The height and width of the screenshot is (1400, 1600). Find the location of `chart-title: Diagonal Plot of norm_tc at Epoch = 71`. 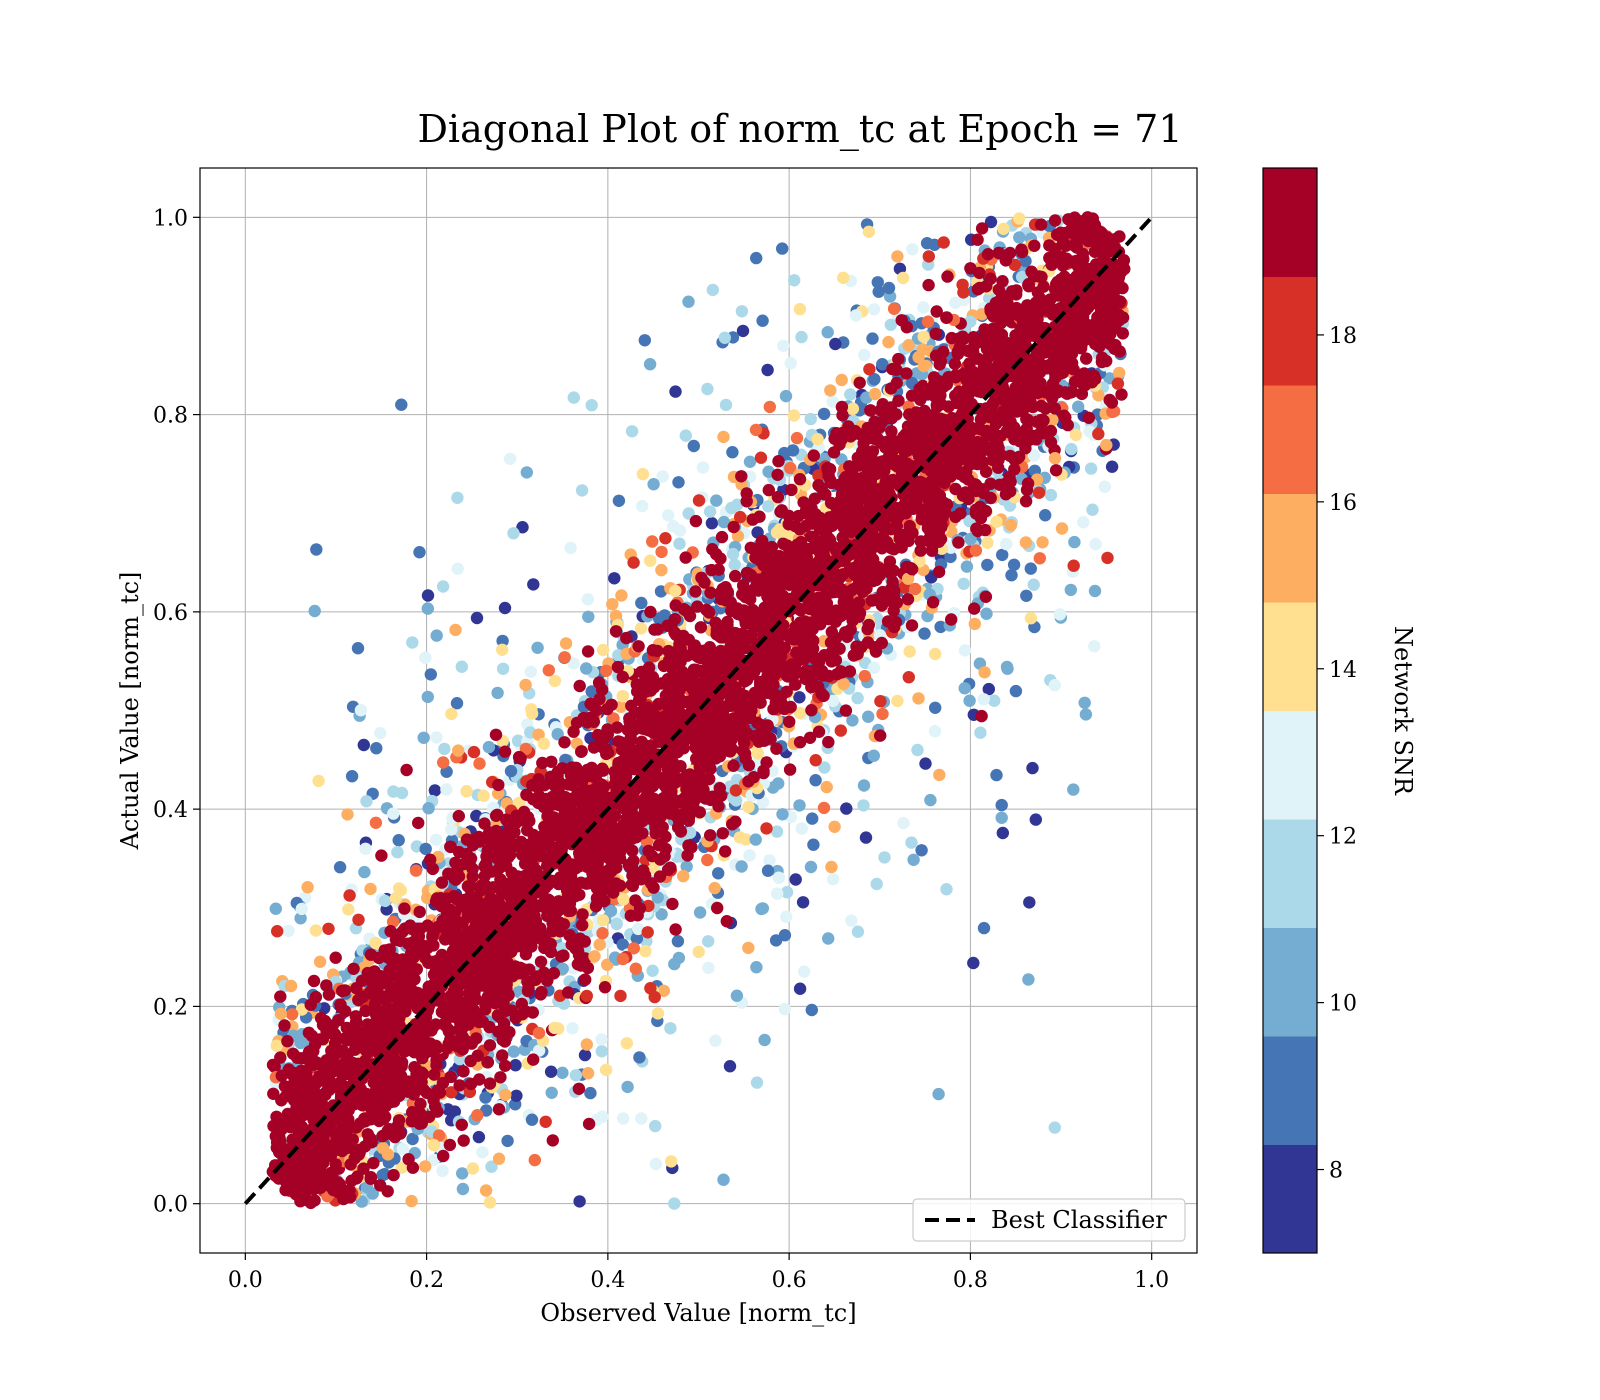

chart-title: Diagonal Plot of norm_tc at Epoch = 71 is located at coordinates (799, 129).